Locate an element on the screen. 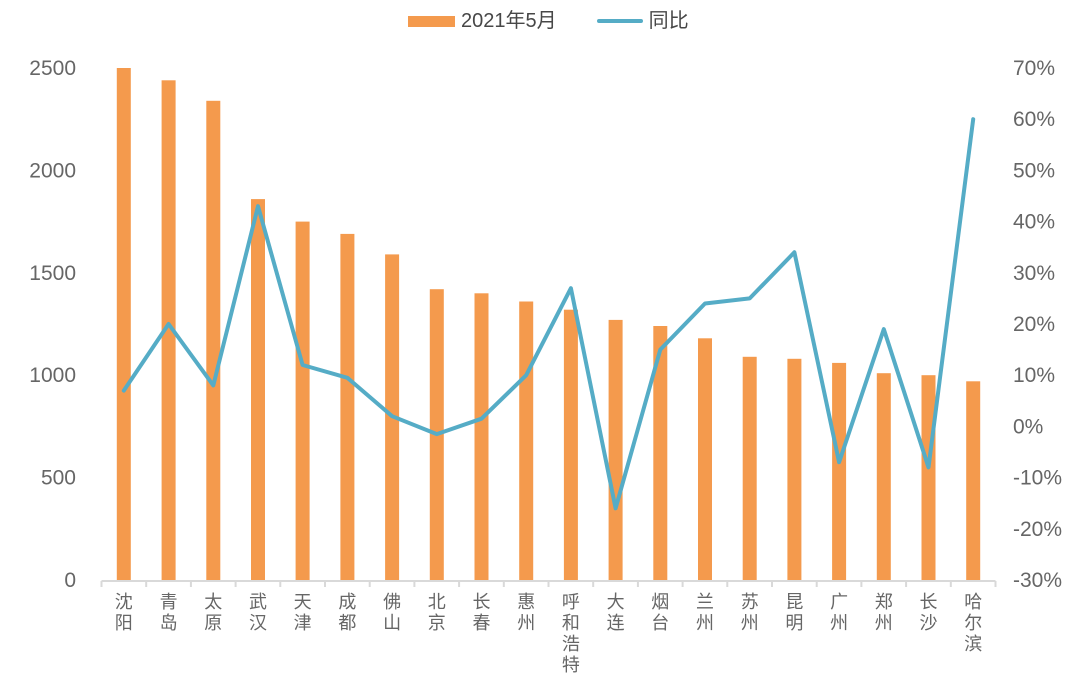 The height and width of the screenshot is (678, 1080). right-axis-tick-label: 10% is located at coordinates (1034, 375).